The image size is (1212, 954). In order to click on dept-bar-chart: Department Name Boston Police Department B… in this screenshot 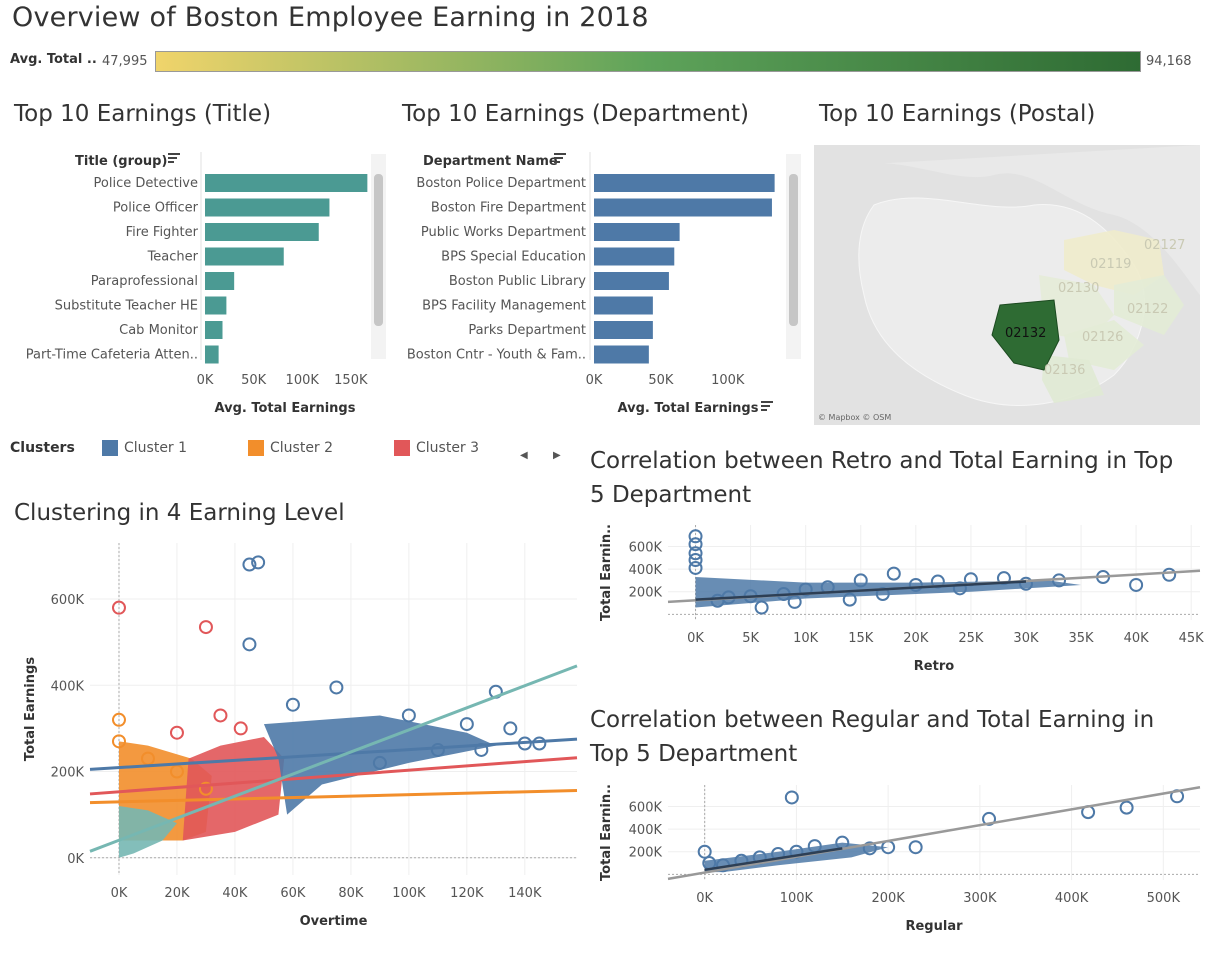, I will do `click(604, 284)`.